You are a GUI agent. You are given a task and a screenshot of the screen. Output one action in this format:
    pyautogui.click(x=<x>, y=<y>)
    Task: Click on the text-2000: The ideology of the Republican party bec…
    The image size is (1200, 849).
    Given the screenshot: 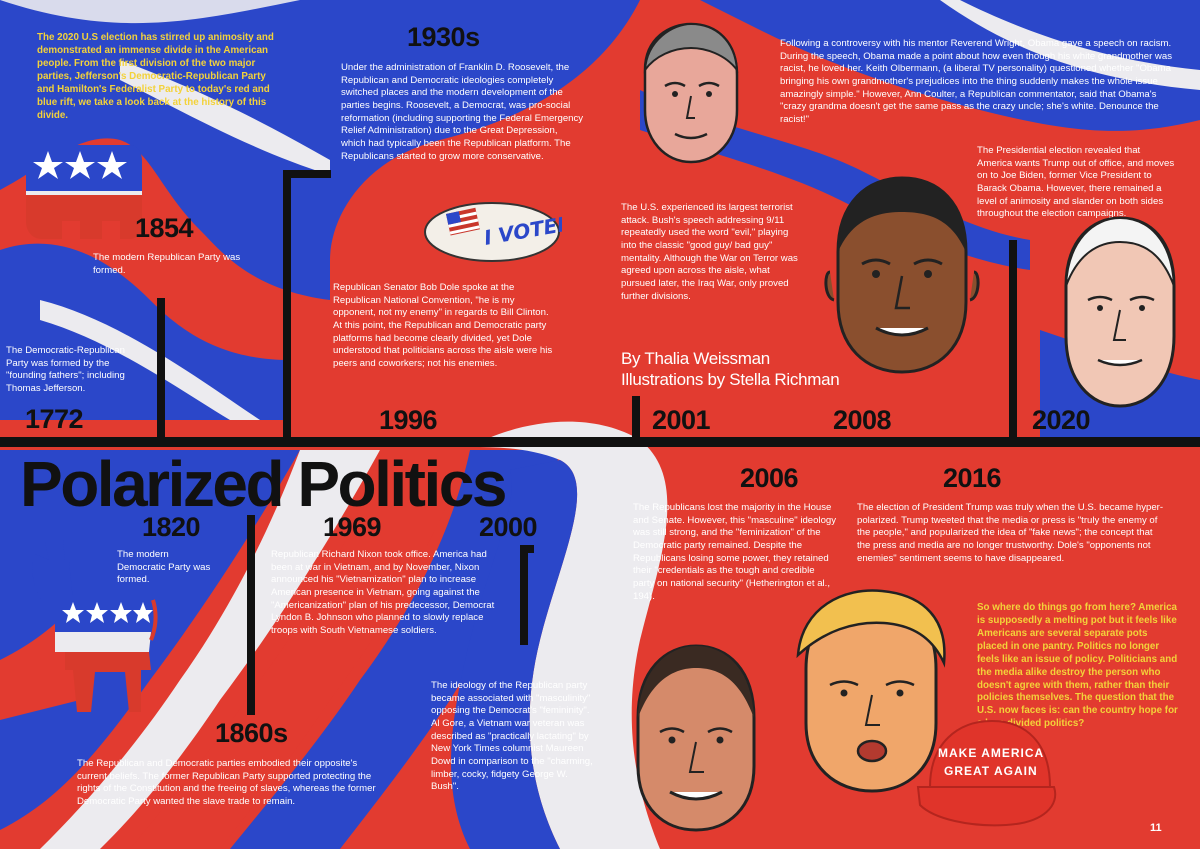 What is the action you would take?
    pyautogui.click(x=512, y=736)
    